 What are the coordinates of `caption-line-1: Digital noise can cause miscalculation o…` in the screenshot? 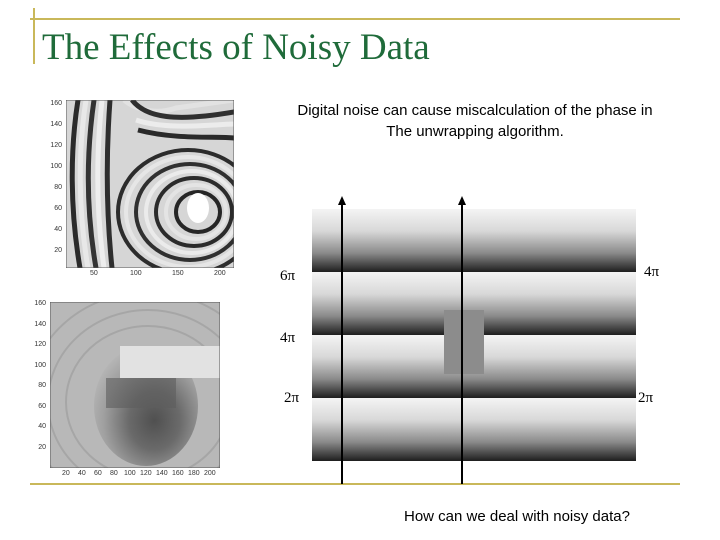 It's located at (475, 110).